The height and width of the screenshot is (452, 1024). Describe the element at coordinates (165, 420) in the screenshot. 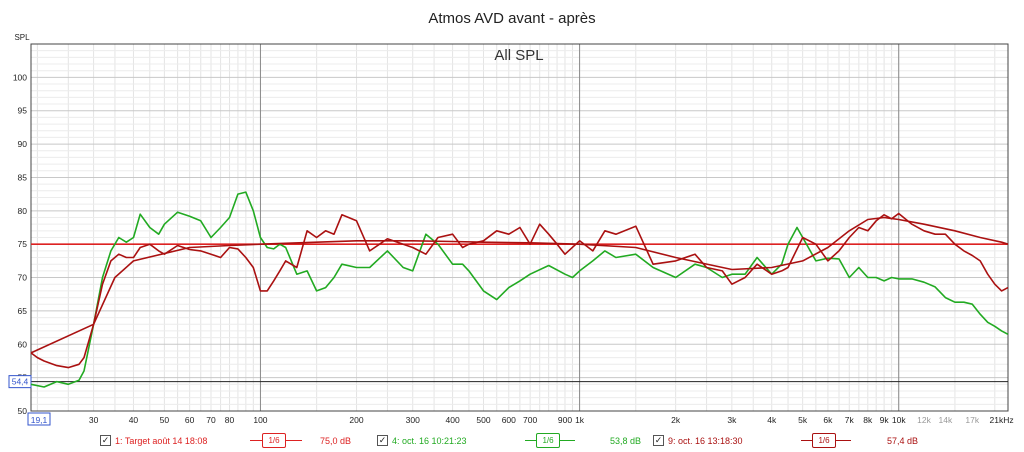

I see `x-tick-label: 50` at that location.